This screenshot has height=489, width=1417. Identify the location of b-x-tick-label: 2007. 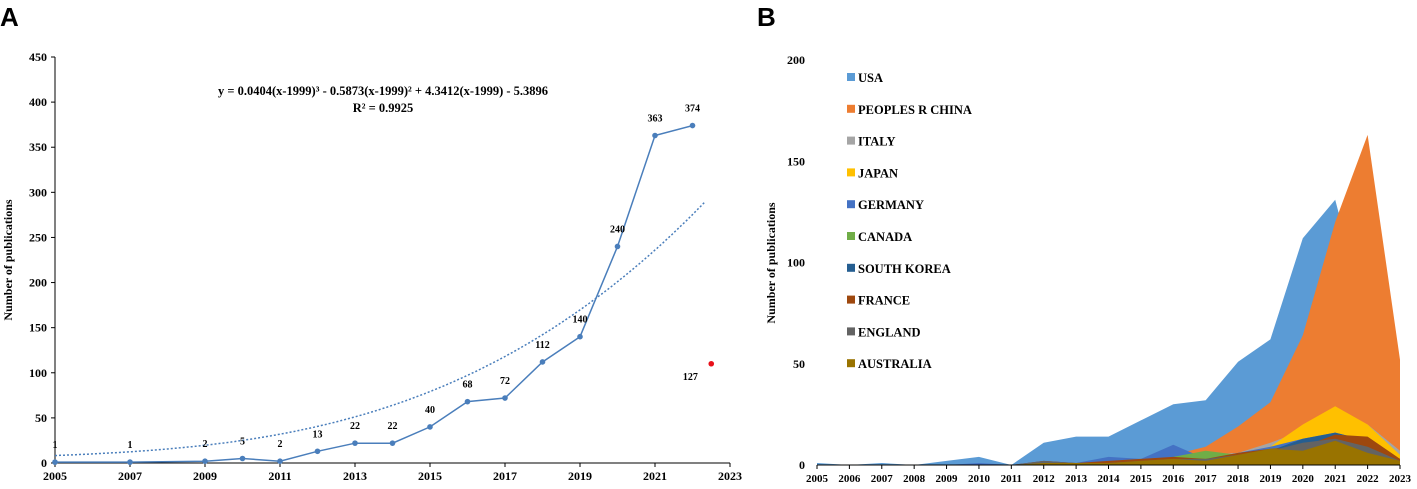
(882, 479).